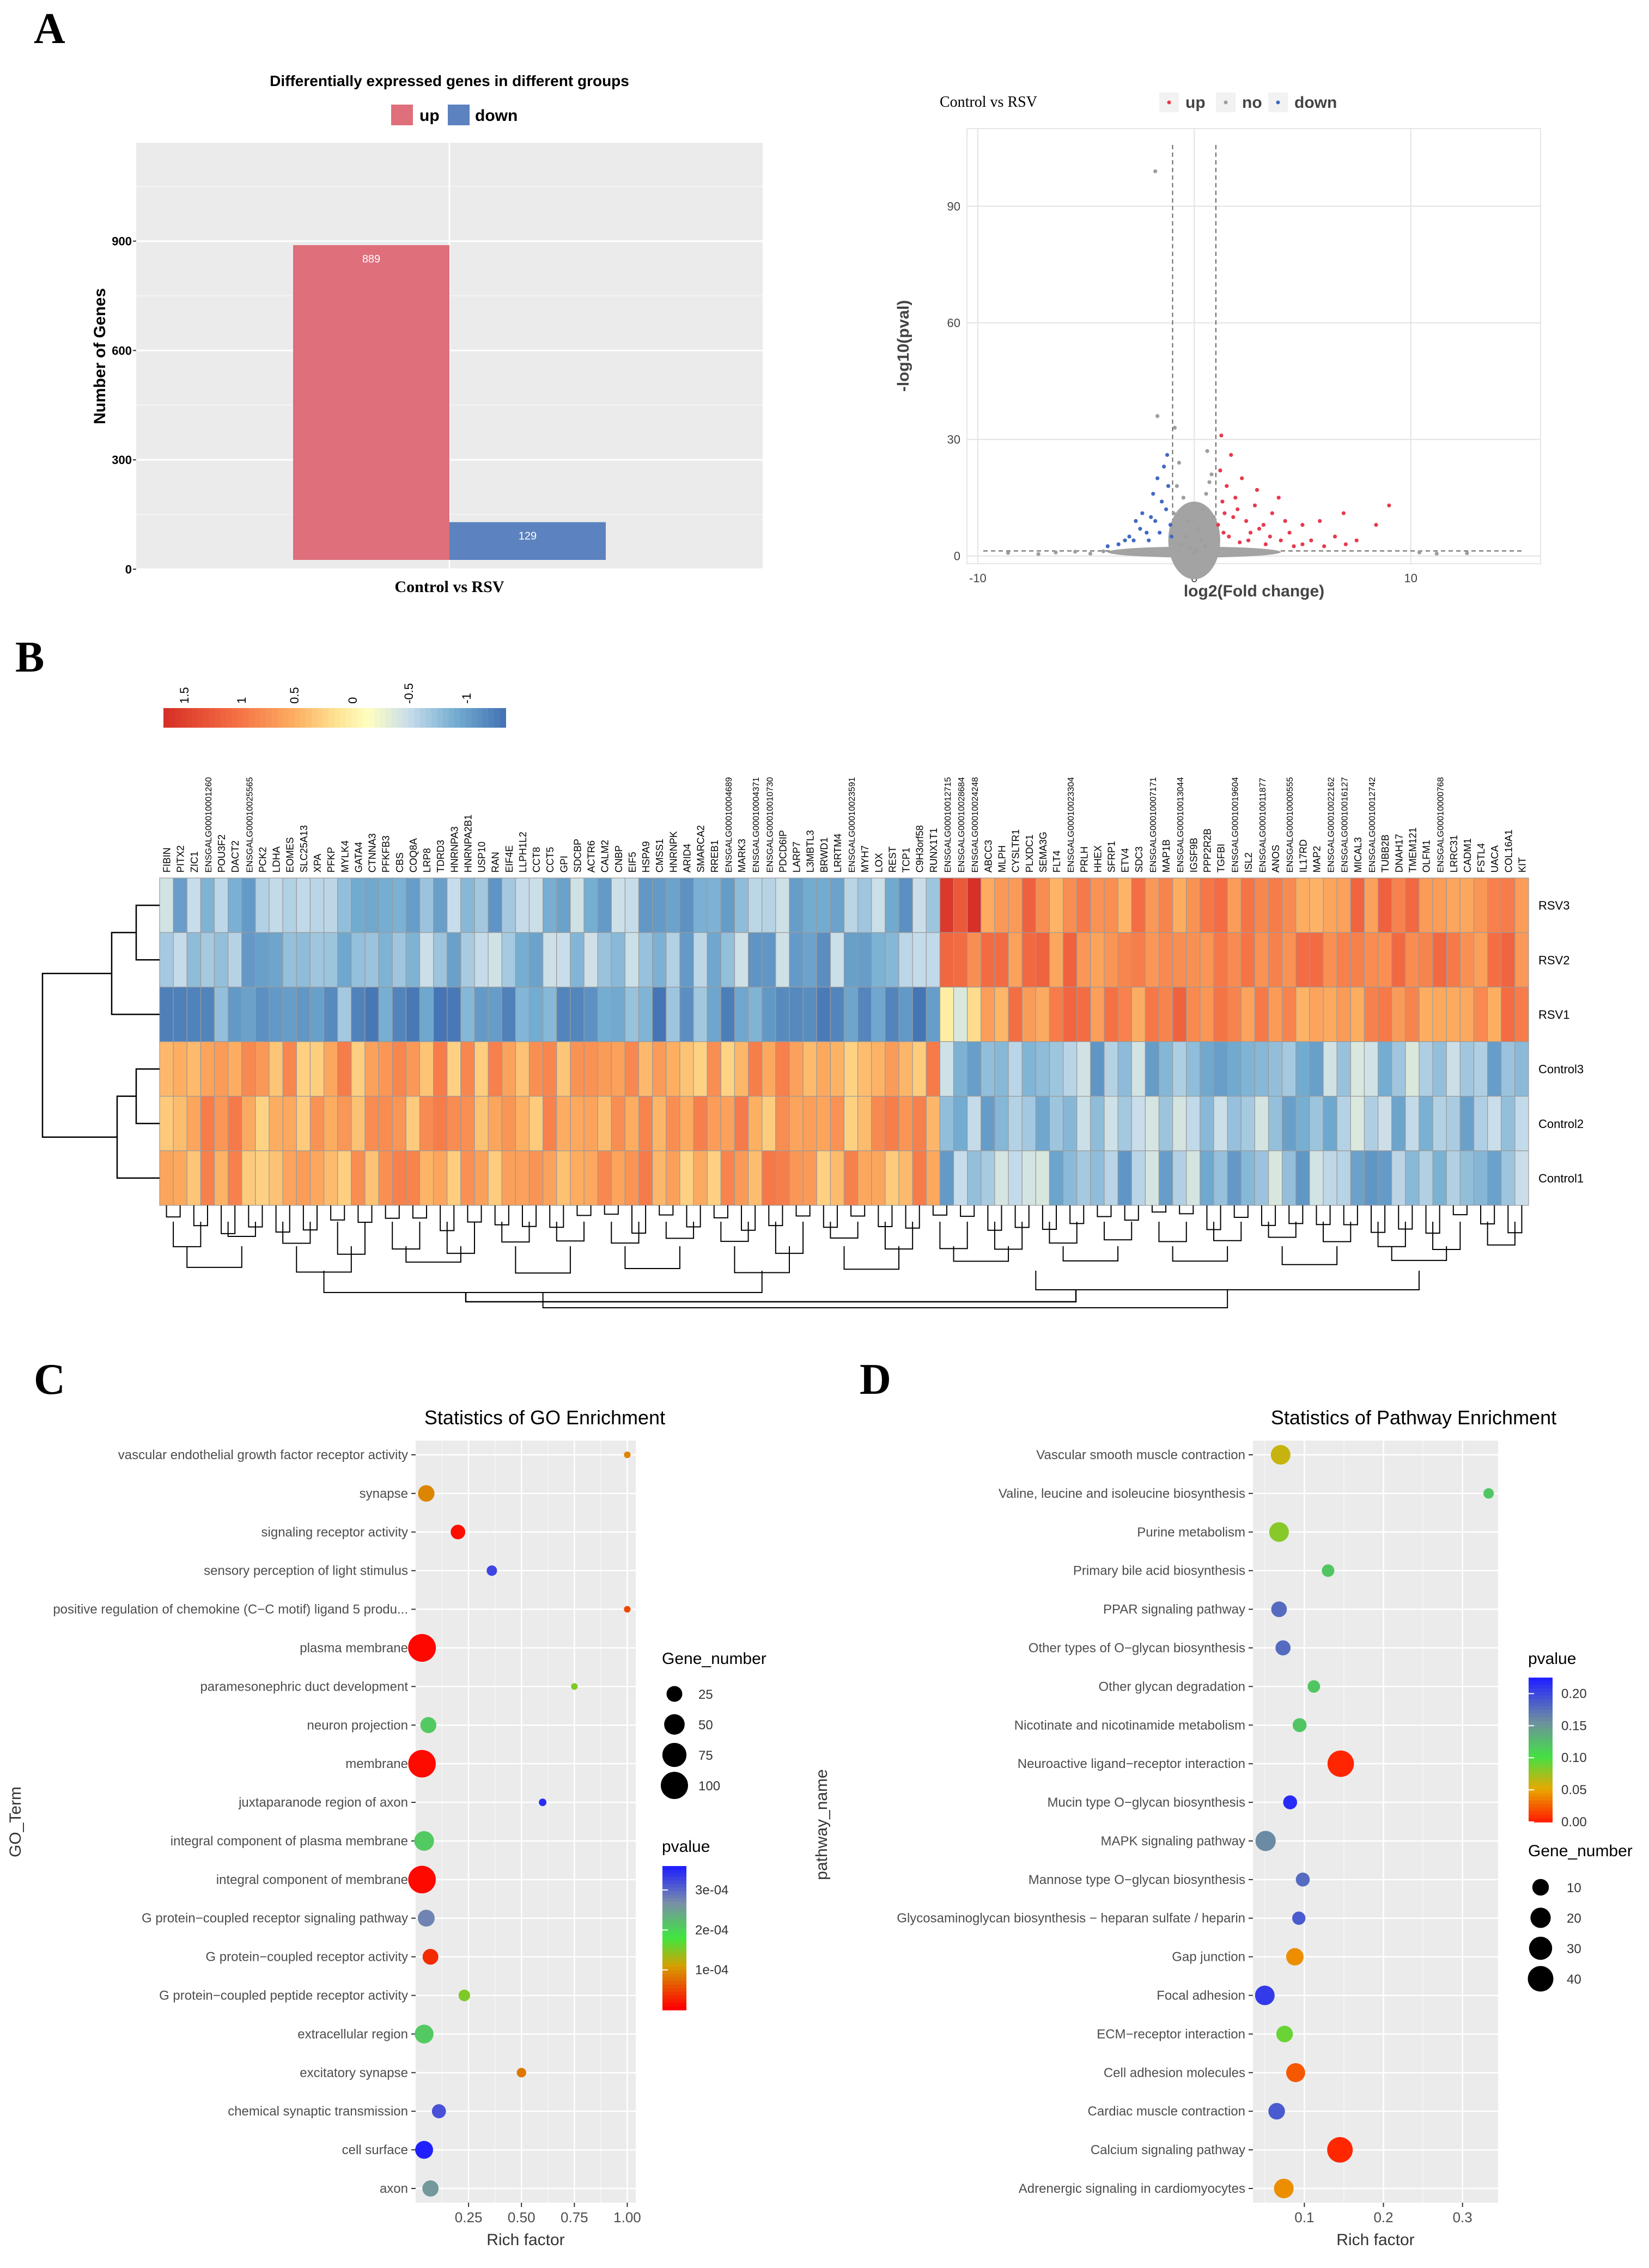 The height and width of the screenshot is (2268, 1649). I want to click on heatmap-col-label-88: ENSGALG00010012742, so click(1372, 825).